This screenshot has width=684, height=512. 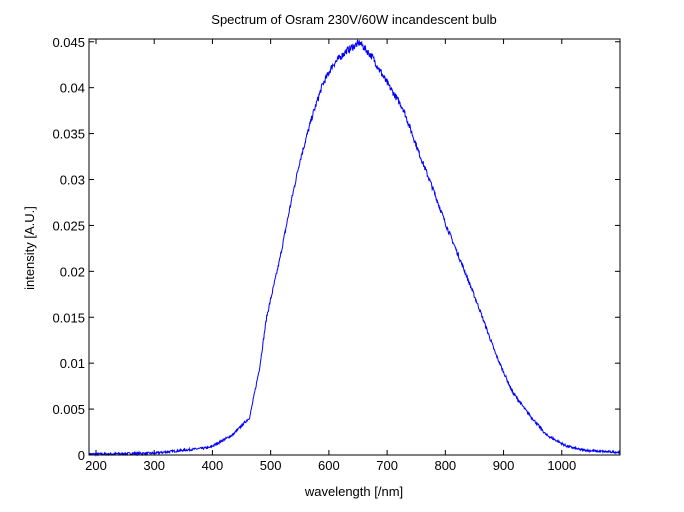 I want to click on x-tick-label: 800, so click(x=445, y=465).